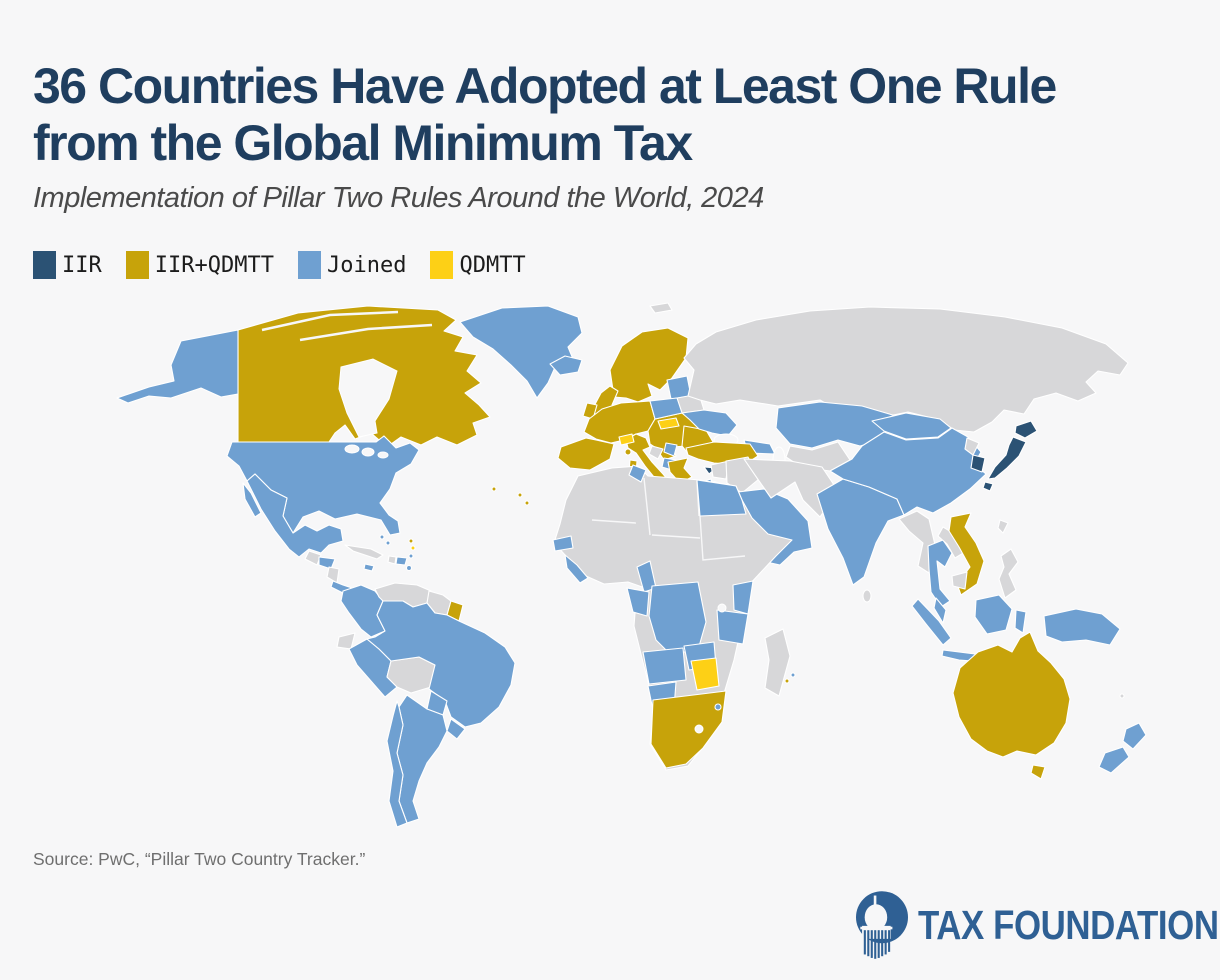 This screenshot has width=1220, height=980. Describe the element at coordinates (679, 387) in the screenshot. I see `country-baltics` at that location.